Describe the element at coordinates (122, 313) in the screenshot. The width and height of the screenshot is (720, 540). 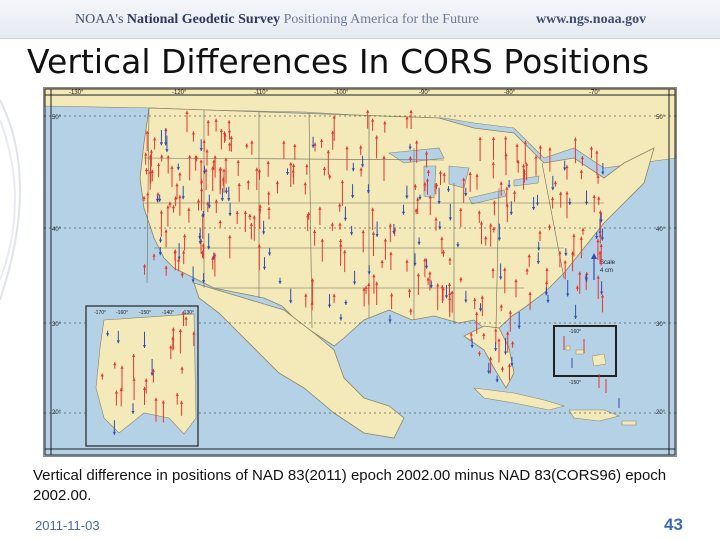
I see `ak-lon-2: -160°` at that location.